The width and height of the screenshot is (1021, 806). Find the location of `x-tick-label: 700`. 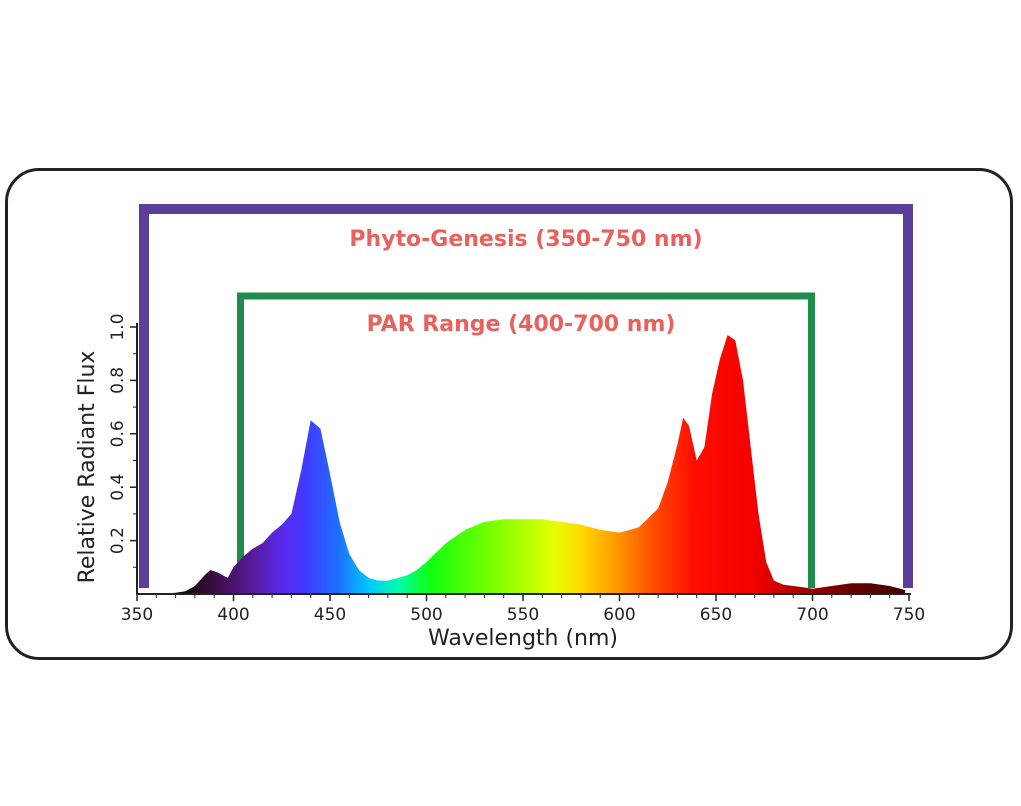

x-tick-label: 700 is located at coordinates (812, 615).